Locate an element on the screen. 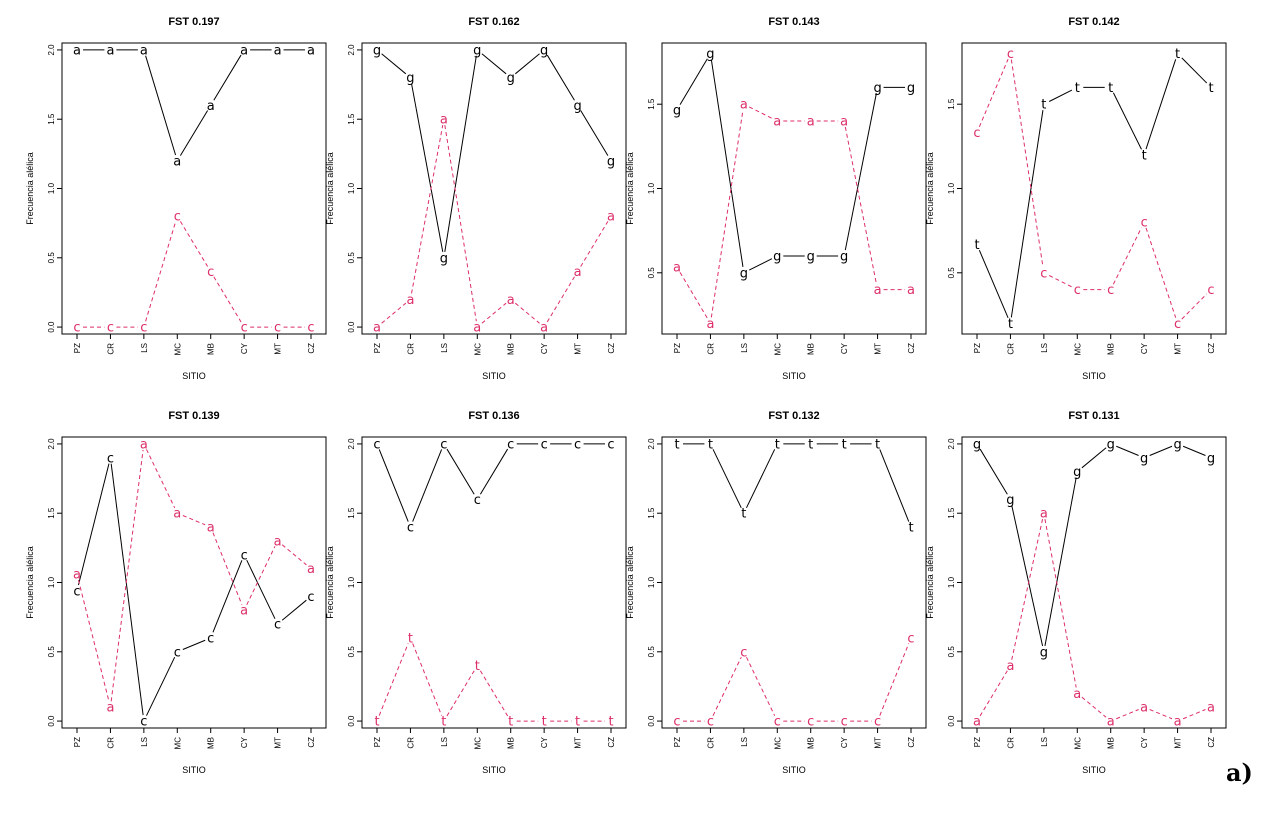 The image size is (1275, 820). chart-title: FST 0.142 is located at coordinates (1093, 22).